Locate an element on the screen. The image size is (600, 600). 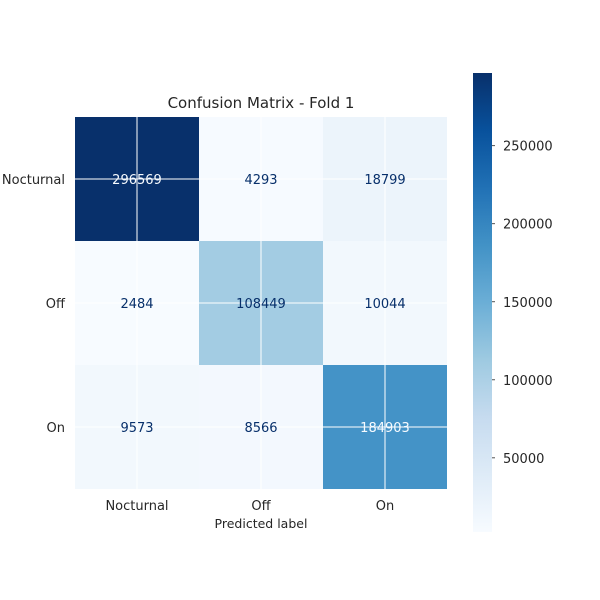
cell-value-label: 10044 is located at coordinates (384, 304).